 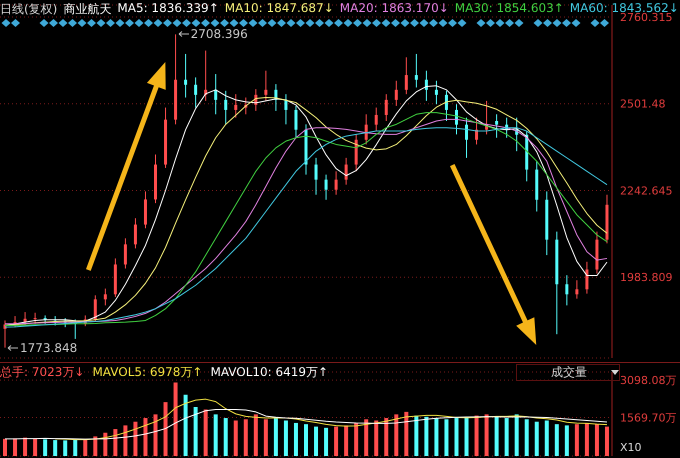 I want to click on annotation: 2708.396, so click(x=219, y=34).